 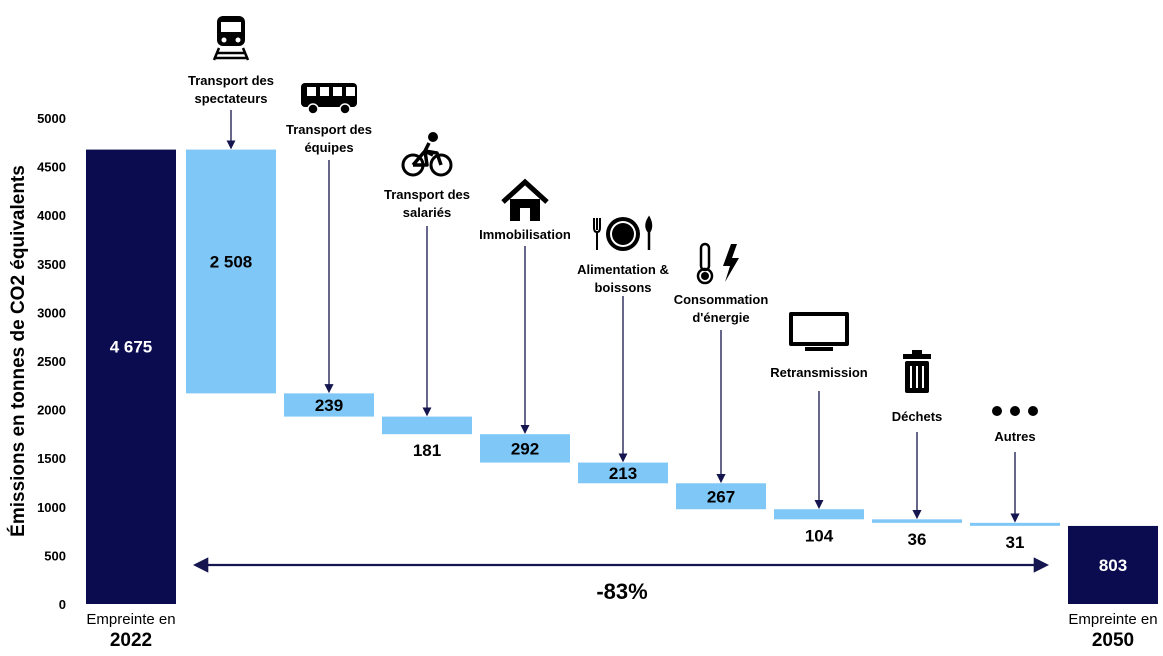 I want to click on category-label: Déchets, so click(x=917, y=416).